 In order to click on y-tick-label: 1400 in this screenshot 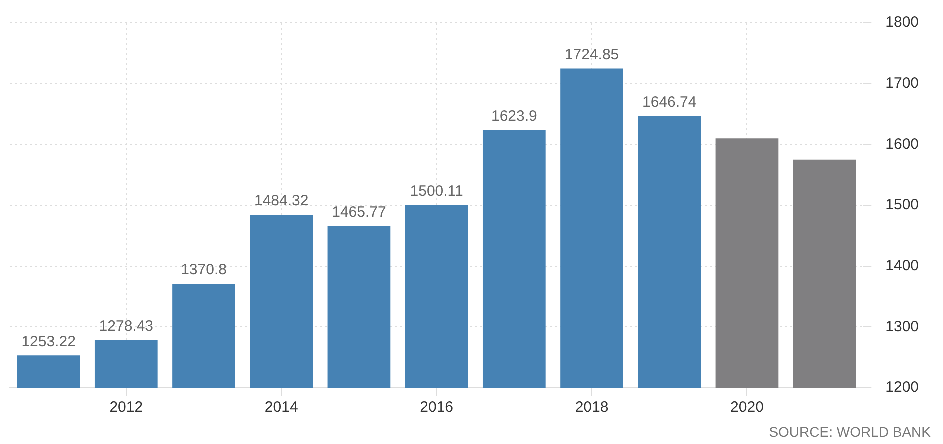, I will do `click(903, 265)`.